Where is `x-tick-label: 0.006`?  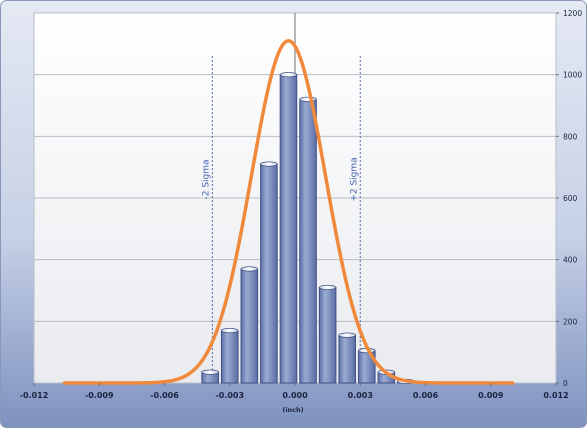 x-tick-label: 0.006 is located at coordinates (426, 395).